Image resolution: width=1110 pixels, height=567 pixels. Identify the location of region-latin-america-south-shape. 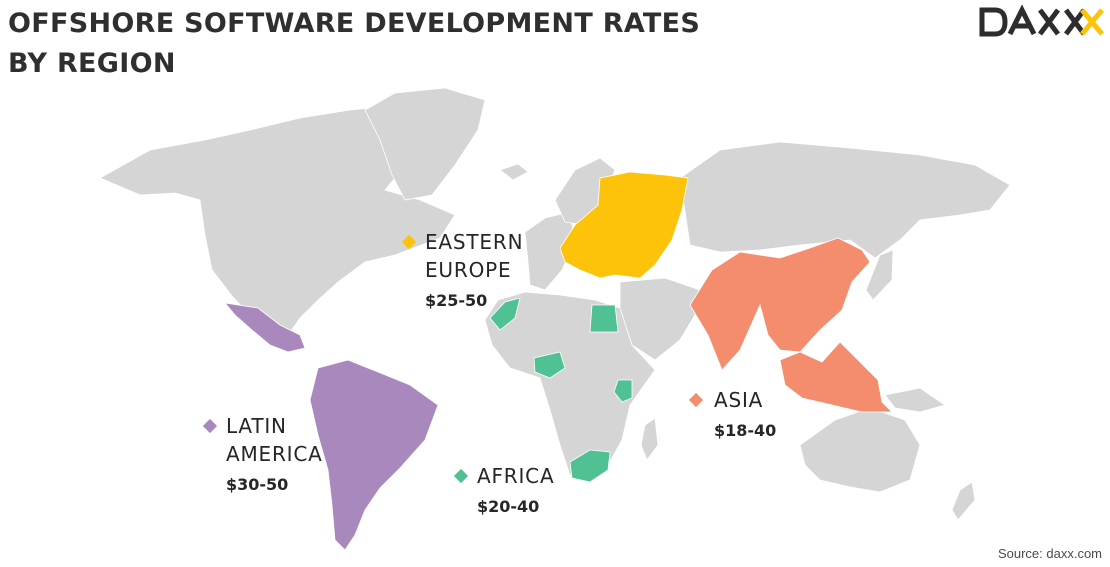
(374, 455).